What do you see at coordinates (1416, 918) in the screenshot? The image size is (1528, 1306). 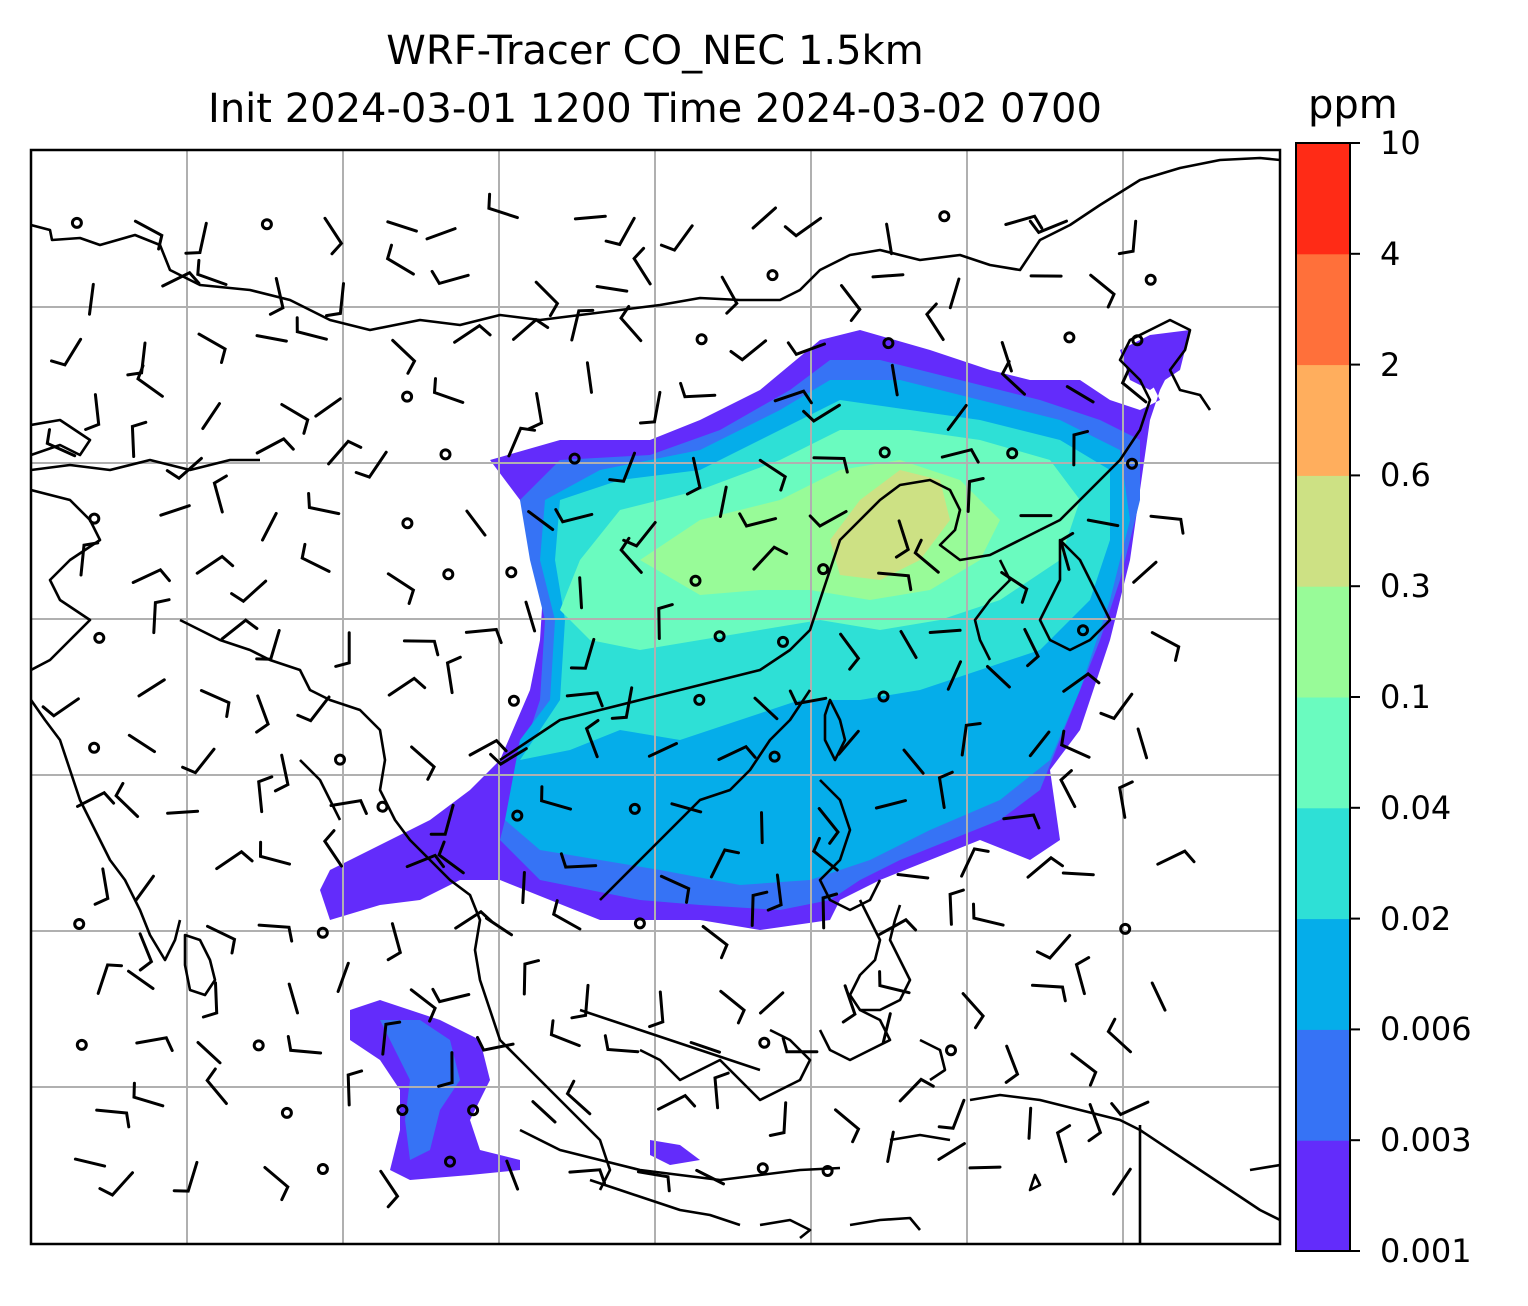 I see `colorbar-tick-label: 0.02` at bounding box center [1416, 918].